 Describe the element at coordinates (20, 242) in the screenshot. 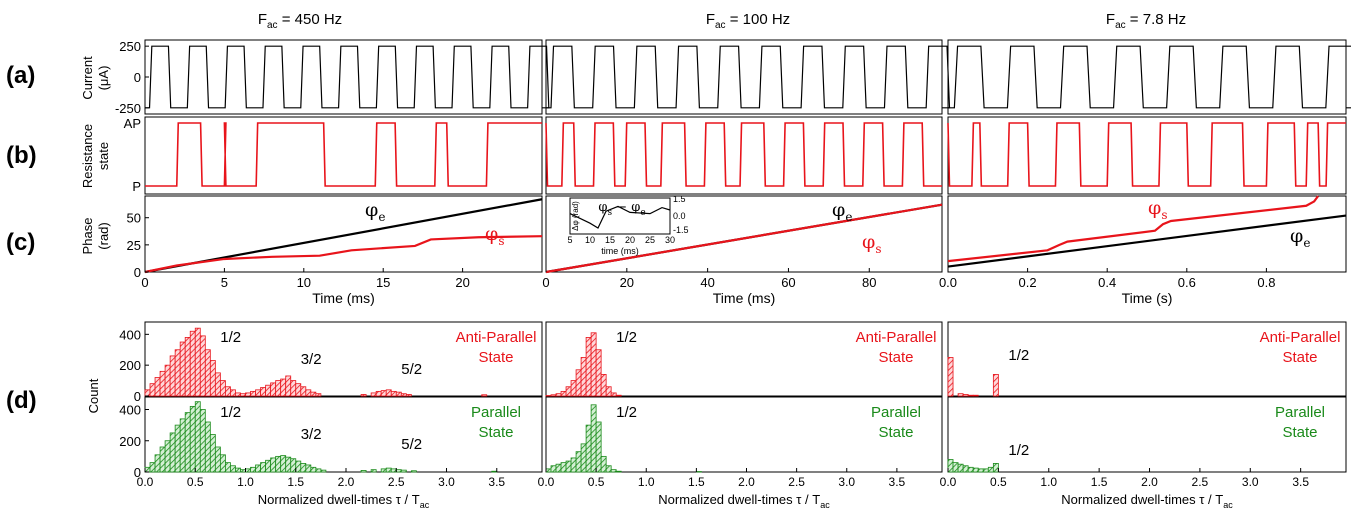

I see `row-label-c: (c)` at that location.